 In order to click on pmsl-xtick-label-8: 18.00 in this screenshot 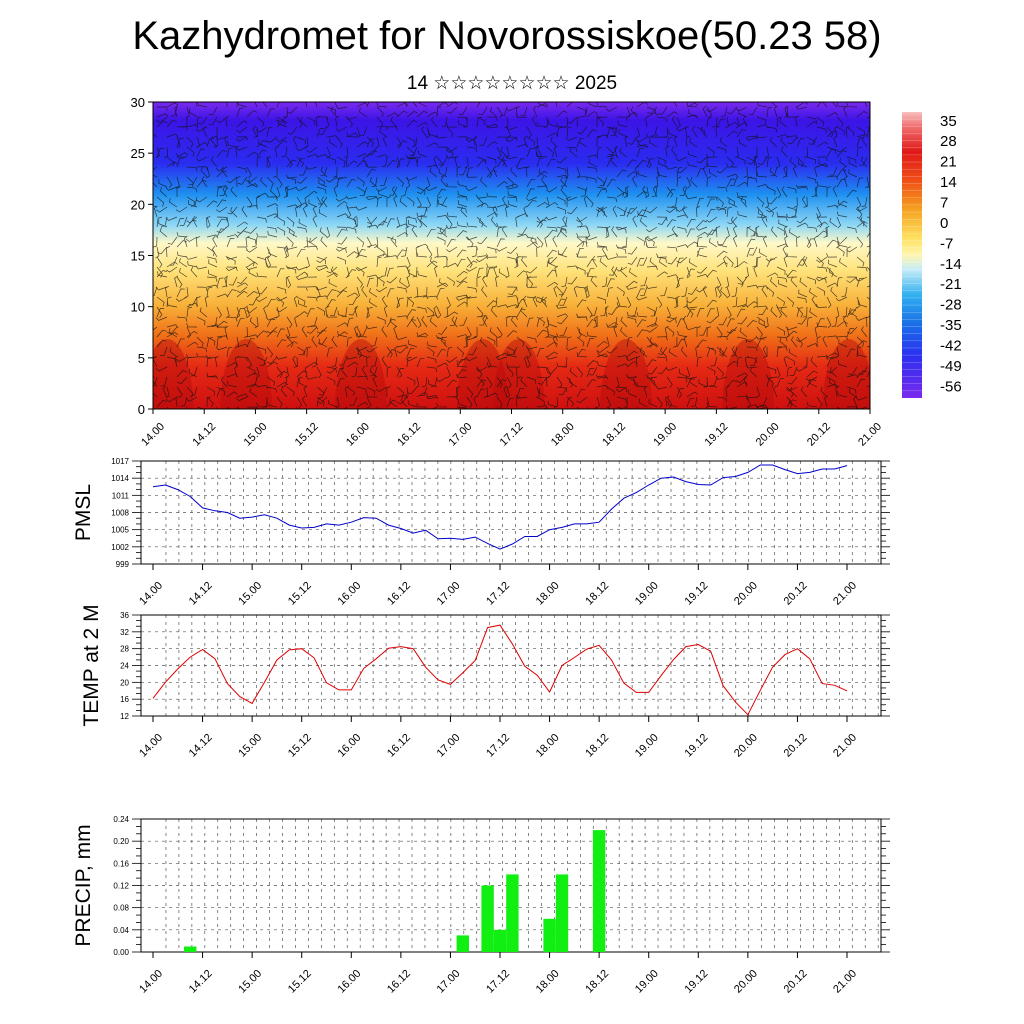, I will do `click(548, 594)`.